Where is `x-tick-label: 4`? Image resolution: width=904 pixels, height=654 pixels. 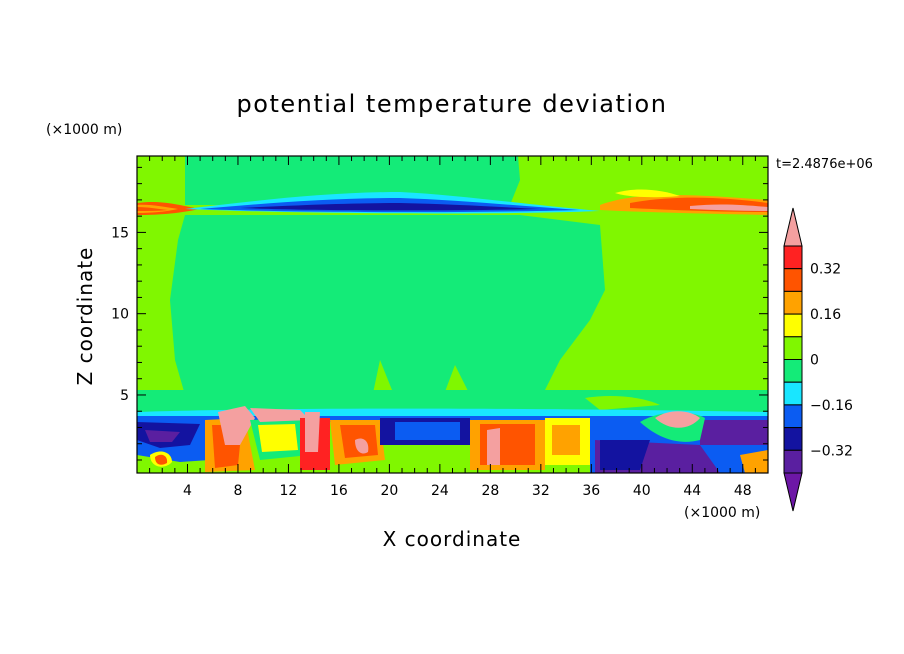 x-tick-label: 4 is located at coordinates (187, 491).